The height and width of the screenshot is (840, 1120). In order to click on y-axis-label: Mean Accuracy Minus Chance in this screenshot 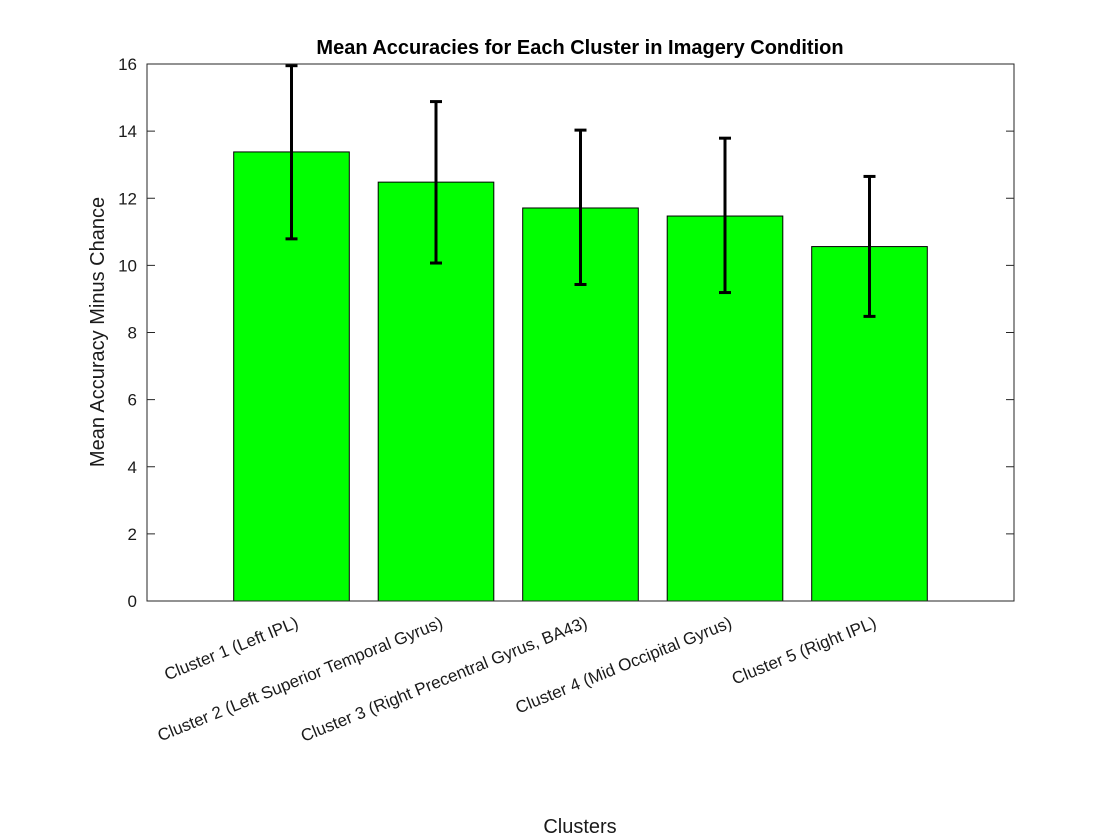, I will do `click(98, 332)`.